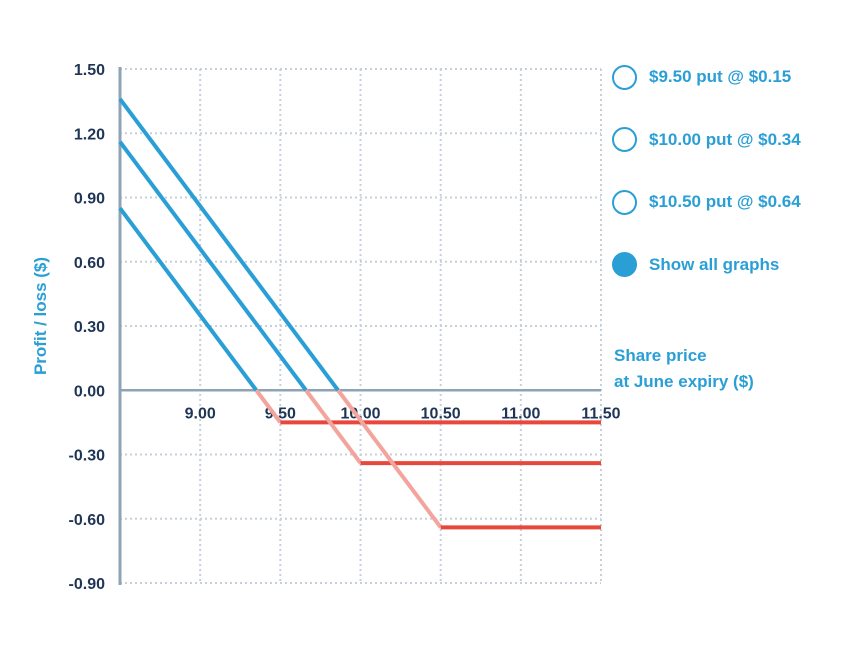 The height and width of the screenshot is (654, 854). I want to click on x-tick-label: 9.00, so click(200, 413).